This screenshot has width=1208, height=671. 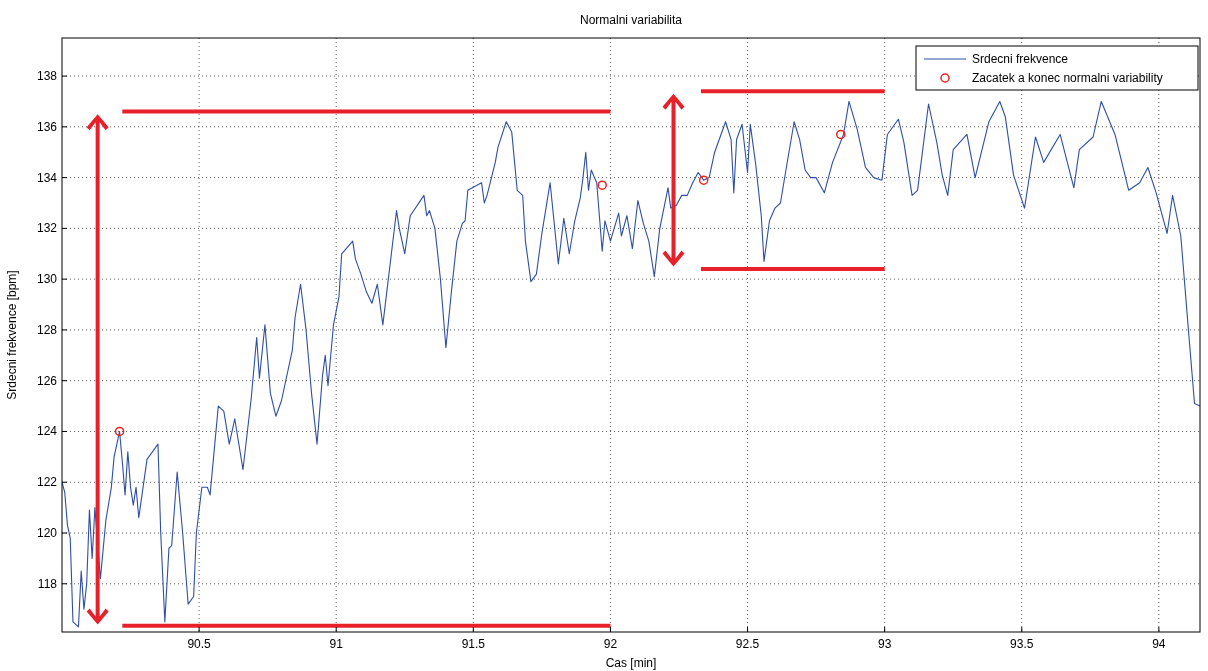 What do you see at coordinates (1159, 644) in the screenshot?
I see `x-tick-label: 94` at bounding box center [1159, 644].